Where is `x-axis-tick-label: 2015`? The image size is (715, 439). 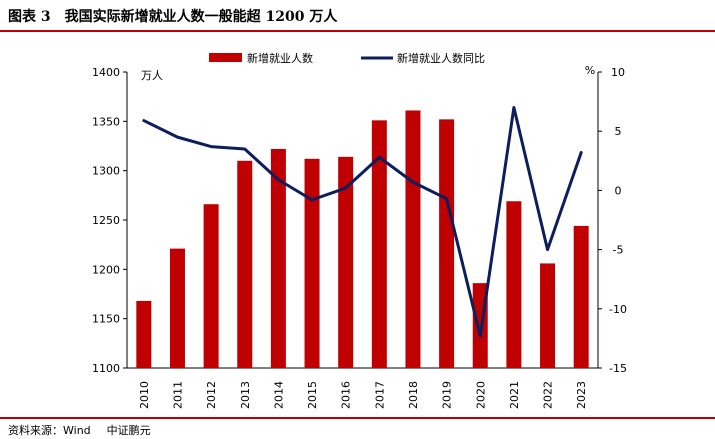
x-axis-tick-label: 2015 is located at coordinates (312, 395).